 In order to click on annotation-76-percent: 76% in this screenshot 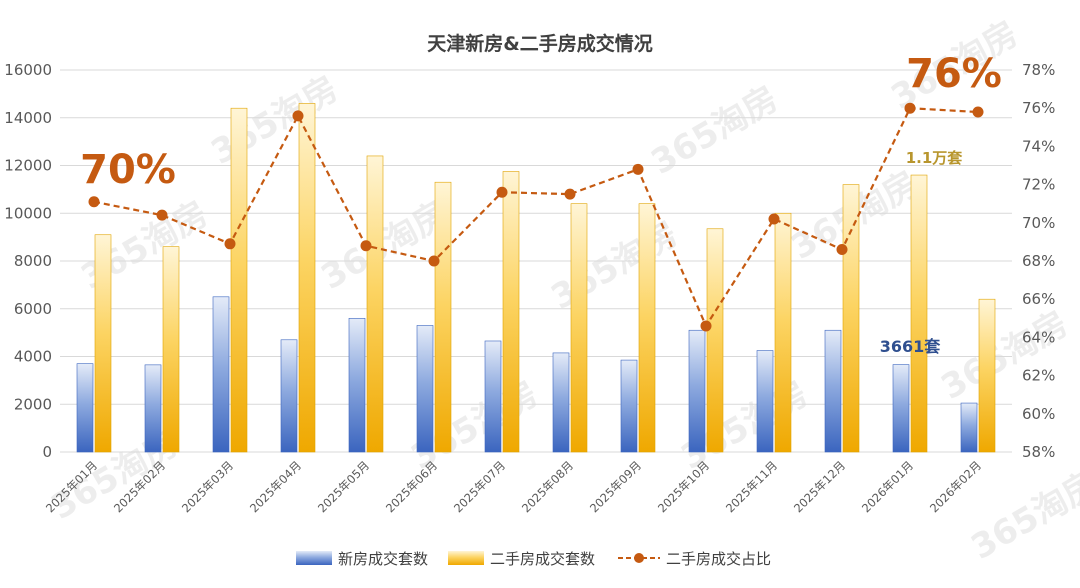, I will do `click(954, 74)`.